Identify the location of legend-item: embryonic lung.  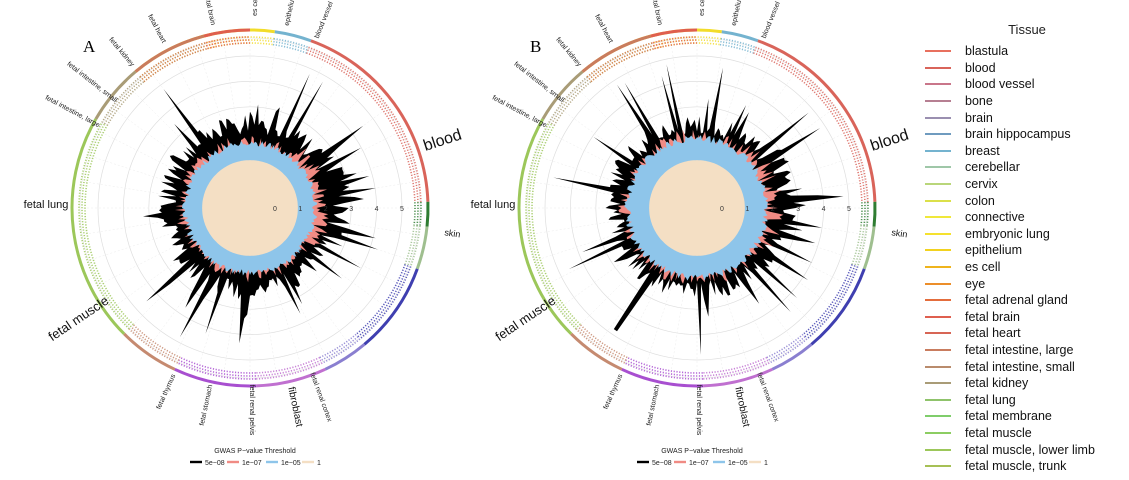
(1027, 234).